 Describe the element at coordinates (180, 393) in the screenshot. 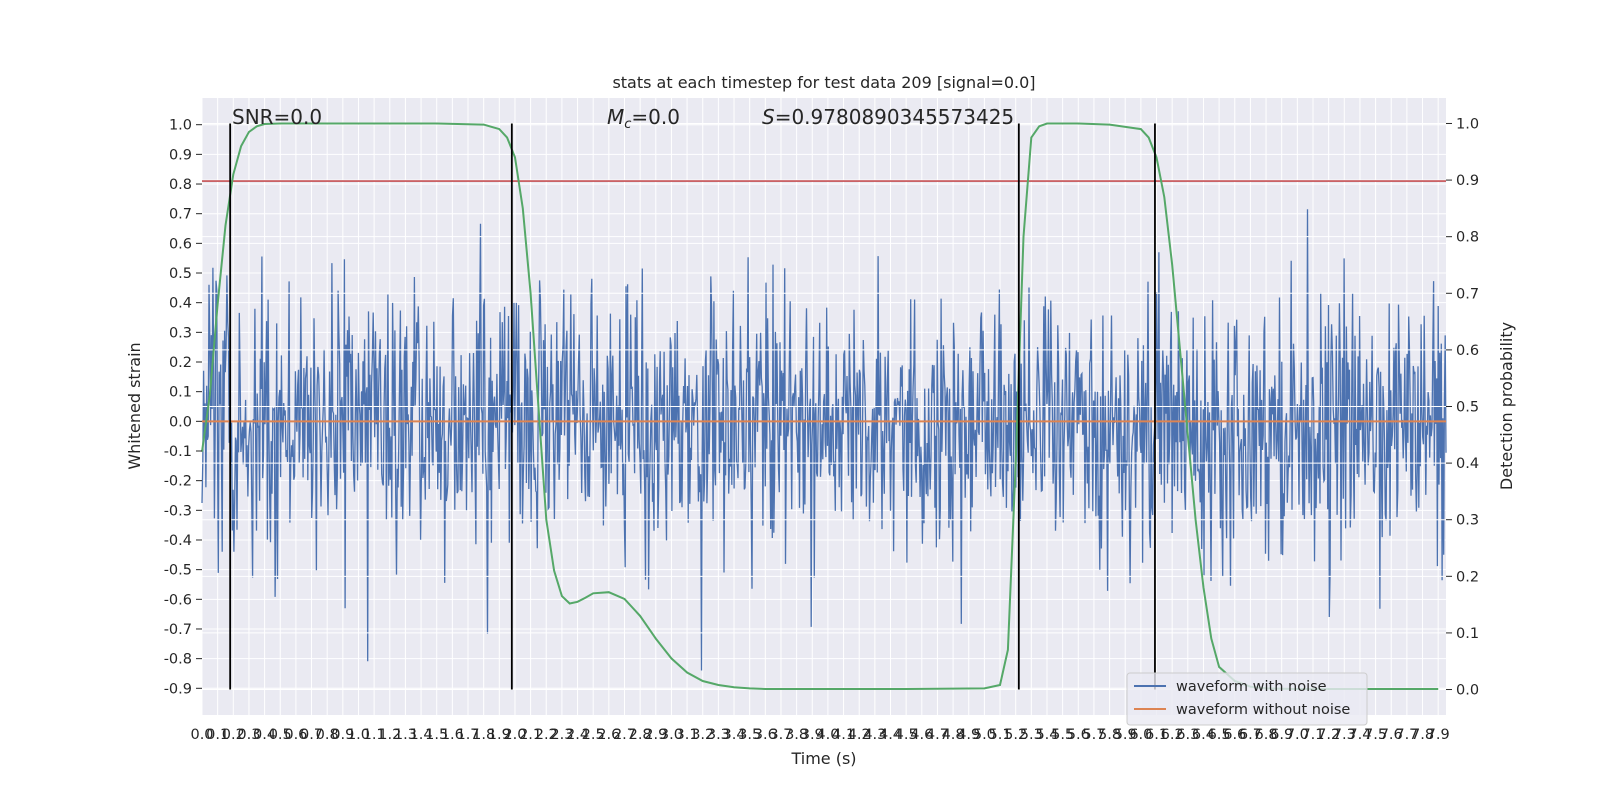

I see `y-tick-label: 0.1` at that location.